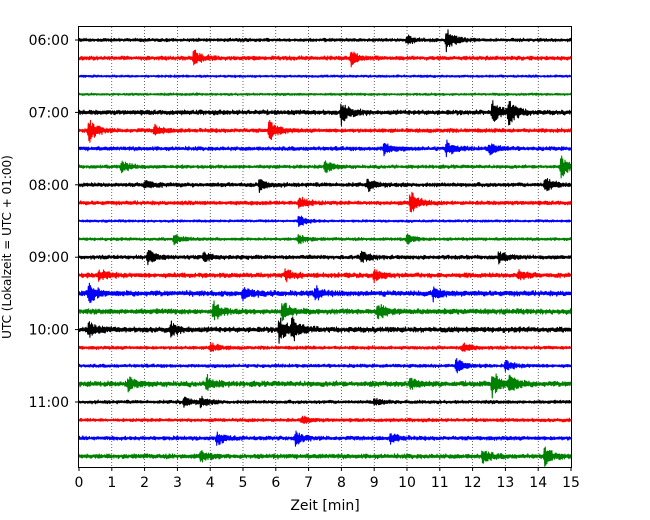  What do you see at coordinates (243, 483) in the screenshot?
I see `x-tick-label: 5` at bounding box center [243, 483].